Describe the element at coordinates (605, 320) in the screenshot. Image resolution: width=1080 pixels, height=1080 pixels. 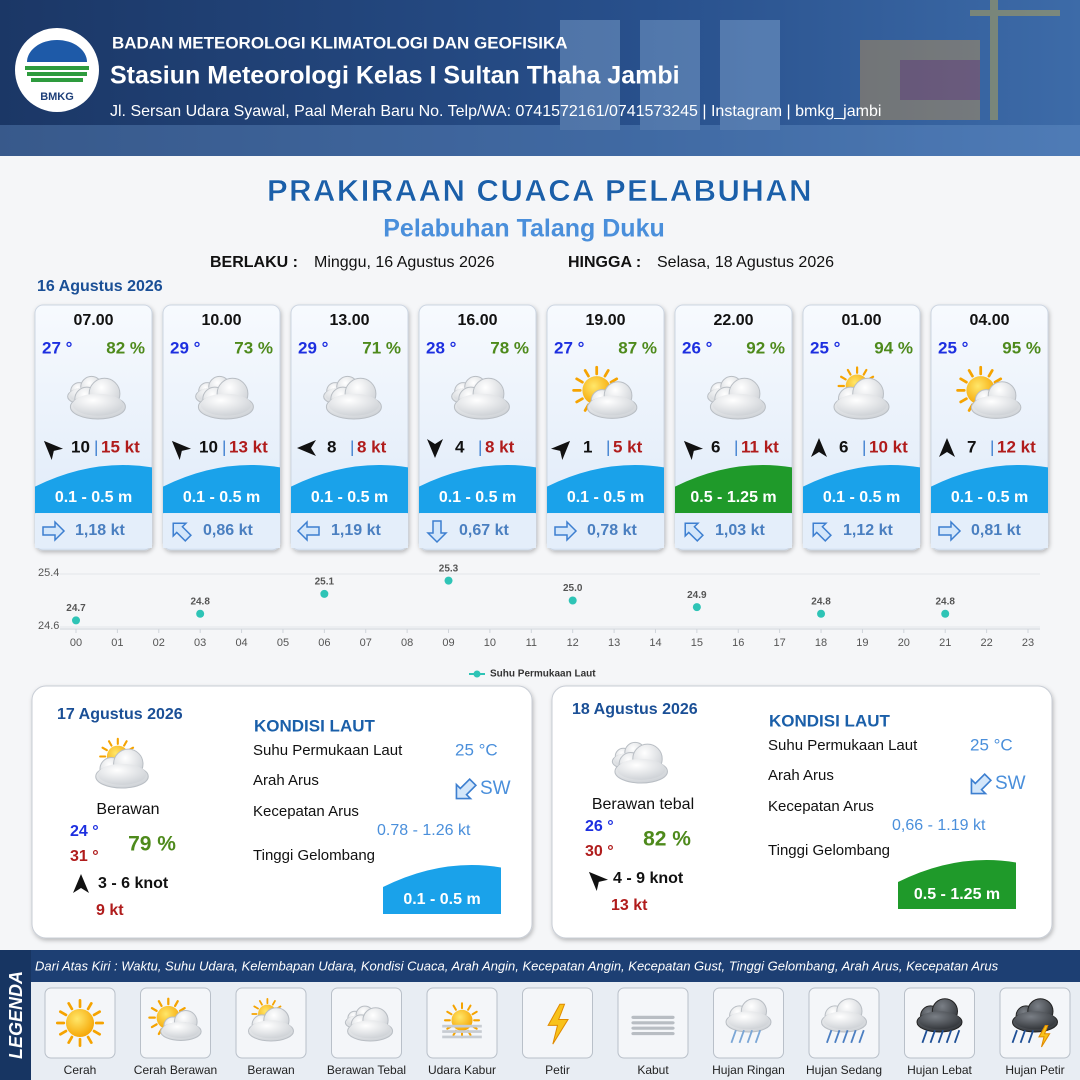
I see `slot-time: 19.00` at that location.